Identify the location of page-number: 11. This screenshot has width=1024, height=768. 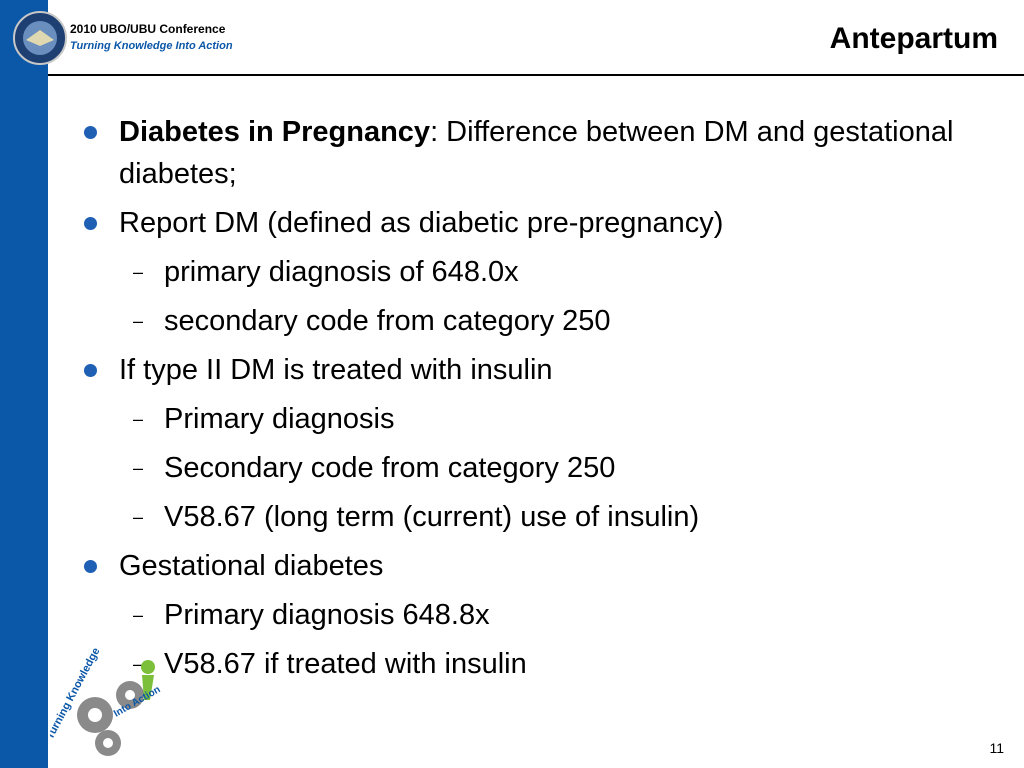
(996, 748).